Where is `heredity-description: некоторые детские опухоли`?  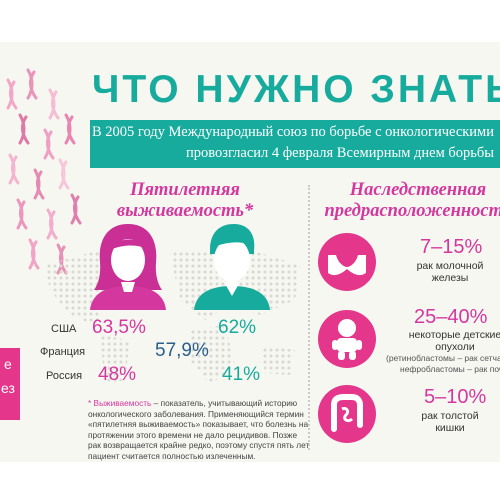 heredity-description: некоторые детские опухоли is located at coordinates (450, 341).